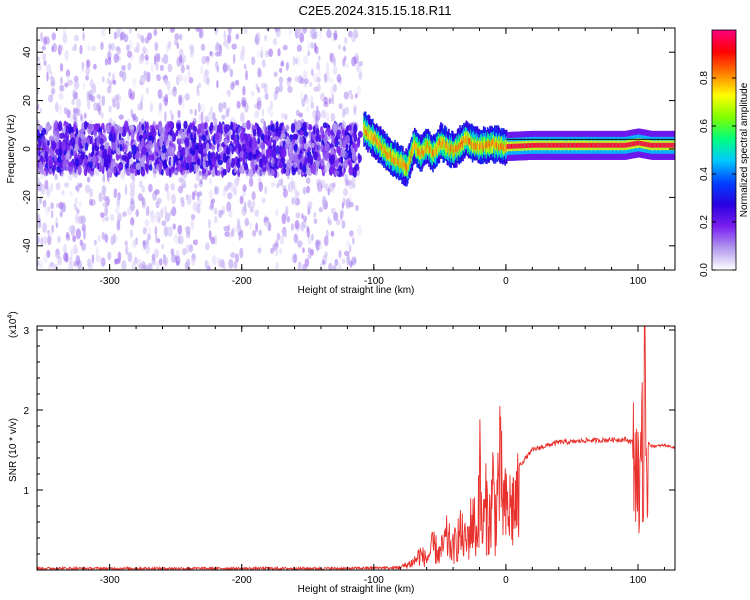 The height and width of the screenshot is (600, 750). What do you see at coordinates (724, 150) in the screenshot?
I see `colorbar` at bounding box center [724, 150].